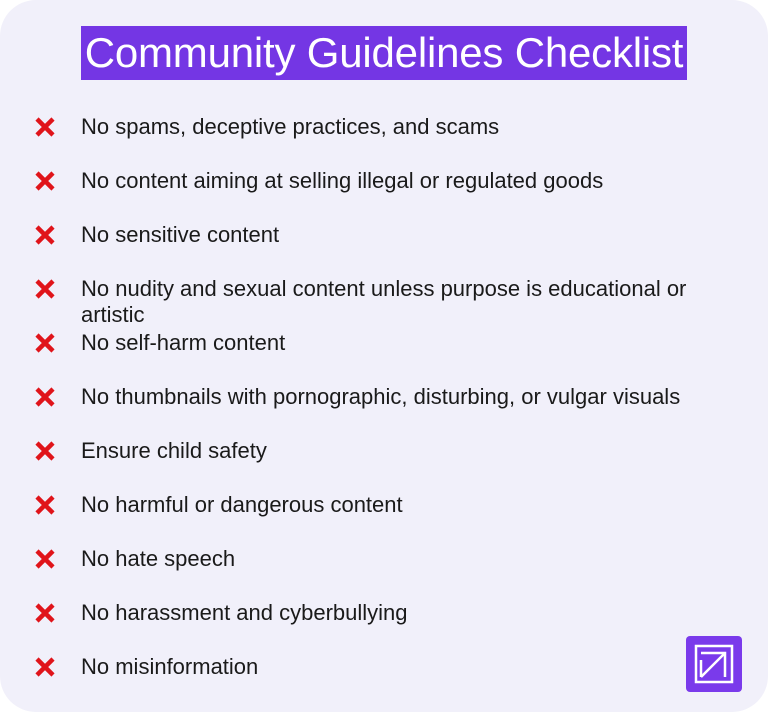  I want to click on page-title: Community Guidelines Checklist, so click(384, 53).